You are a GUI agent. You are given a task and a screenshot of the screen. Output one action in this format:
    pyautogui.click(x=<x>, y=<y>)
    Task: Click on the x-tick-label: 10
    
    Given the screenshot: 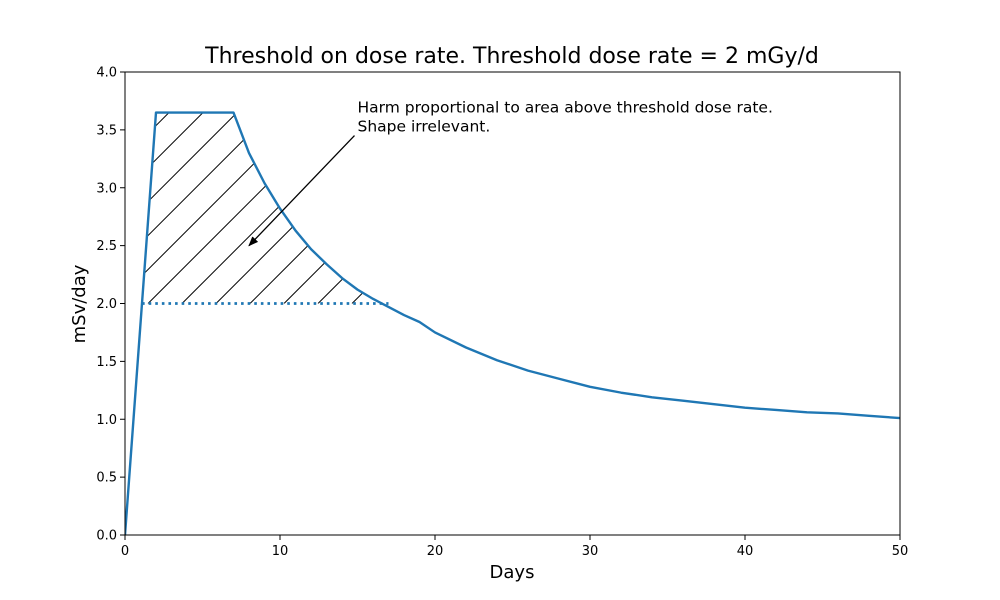 What is the action you would take?
    pyautogui.click(x=280, y=551)
    